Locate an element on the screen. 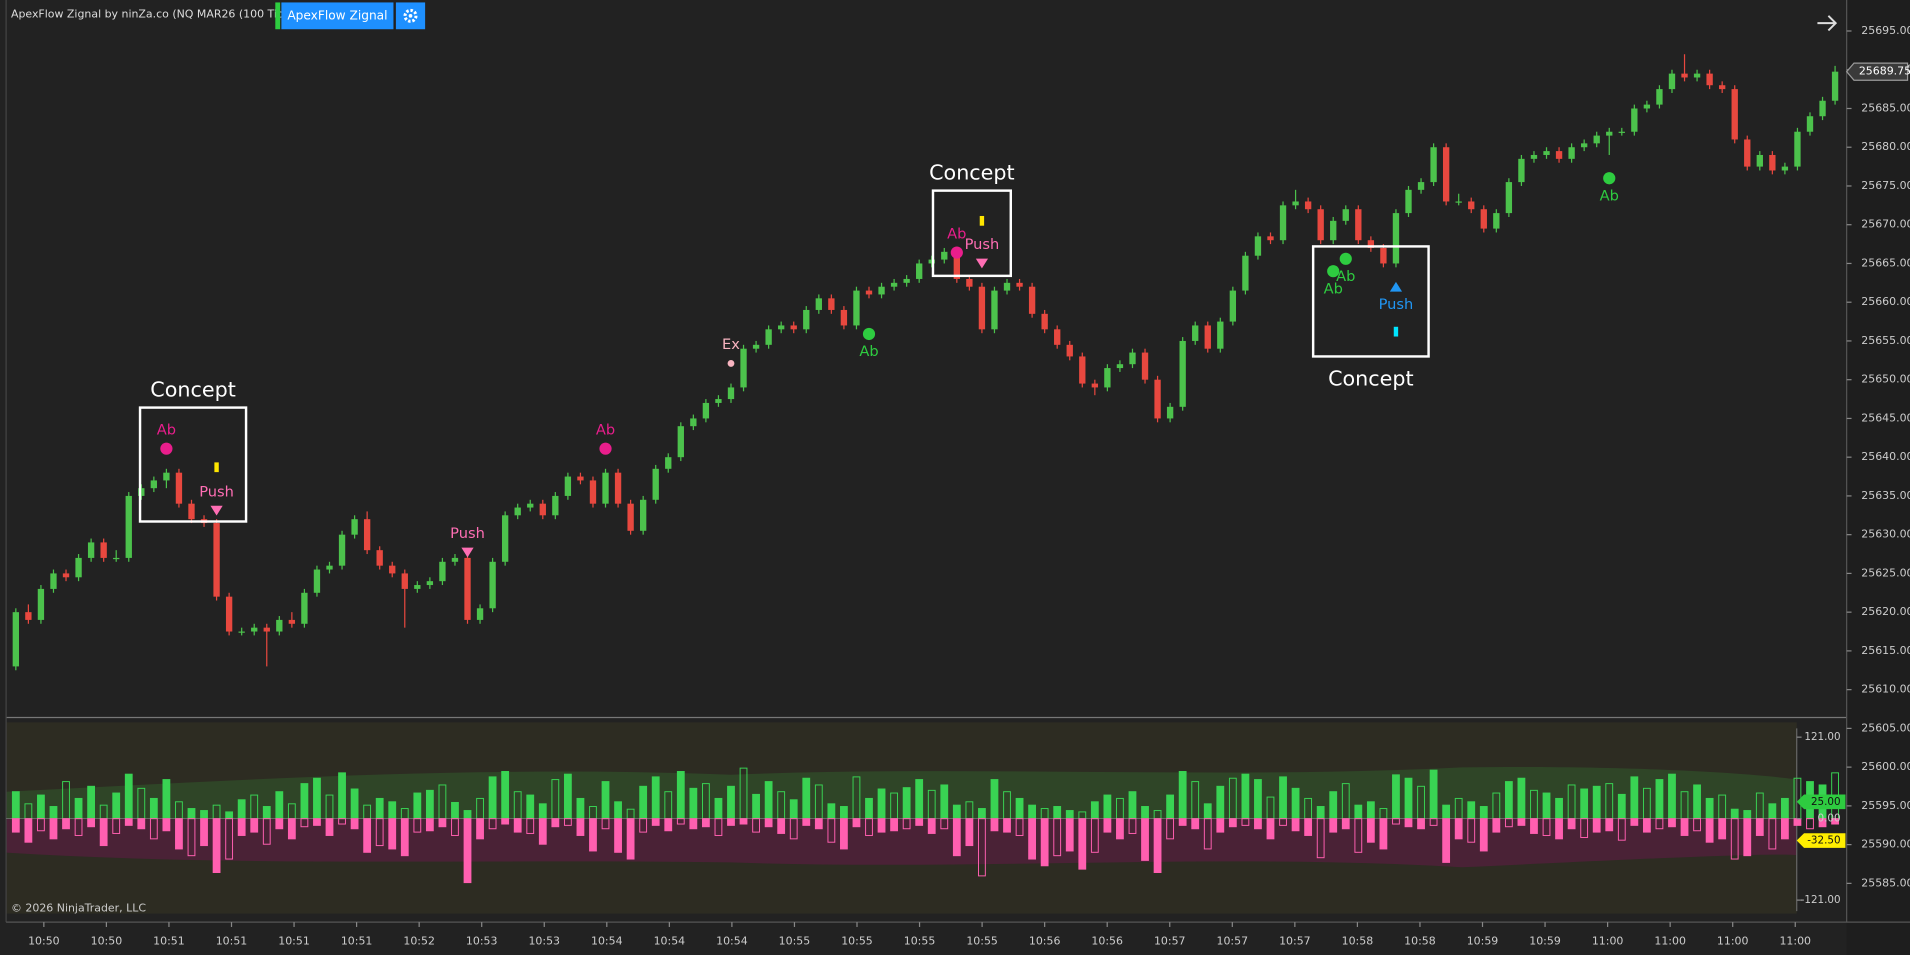  price-tick-label: 25670.00 is located at coordinates (1885, 224).